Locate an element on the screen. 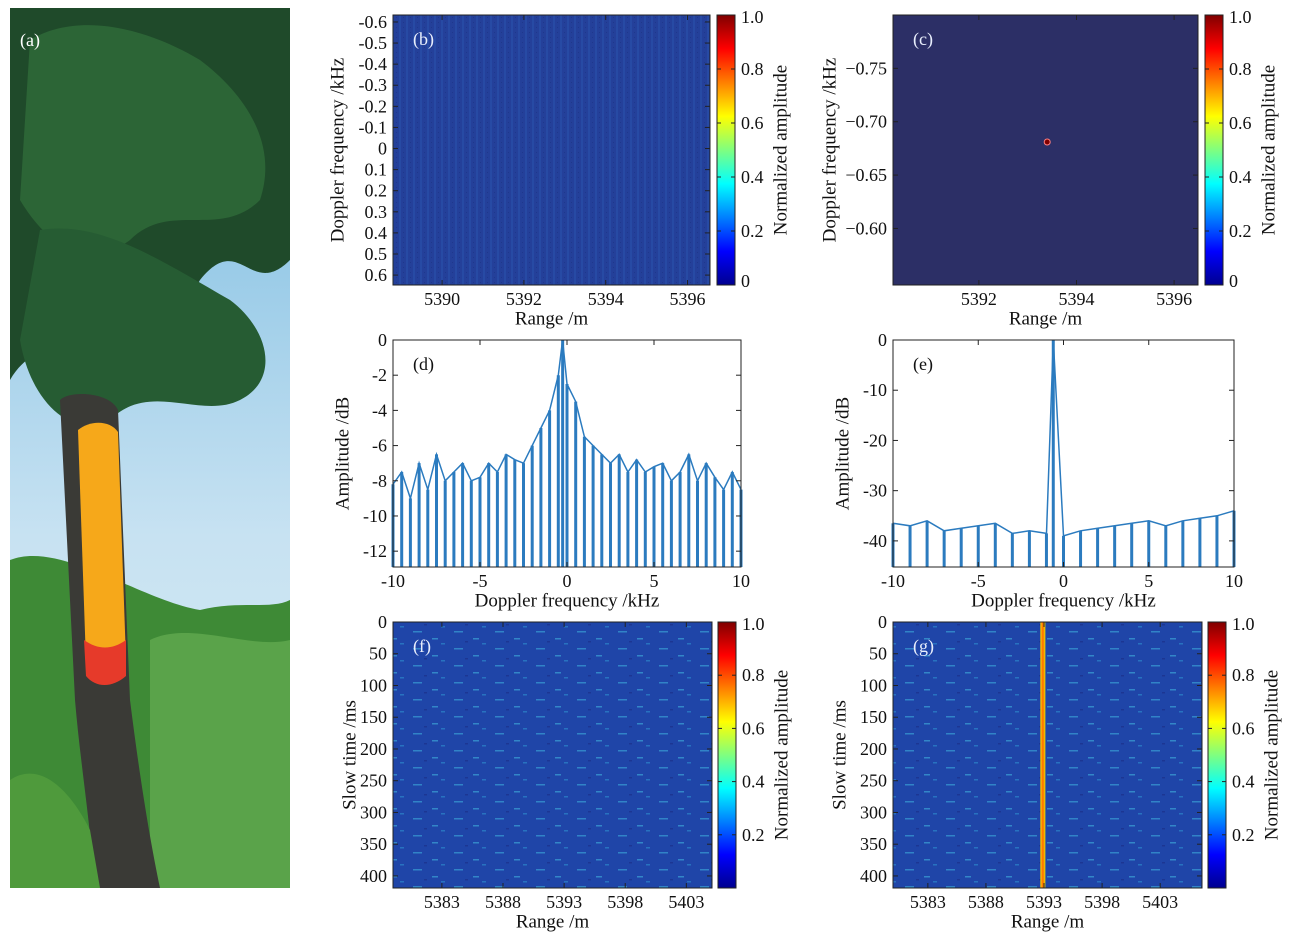 Image resolution: width=1296 pixels, height=938 pixels. y-tick-label: -12 is located at coordinates (375, 551).